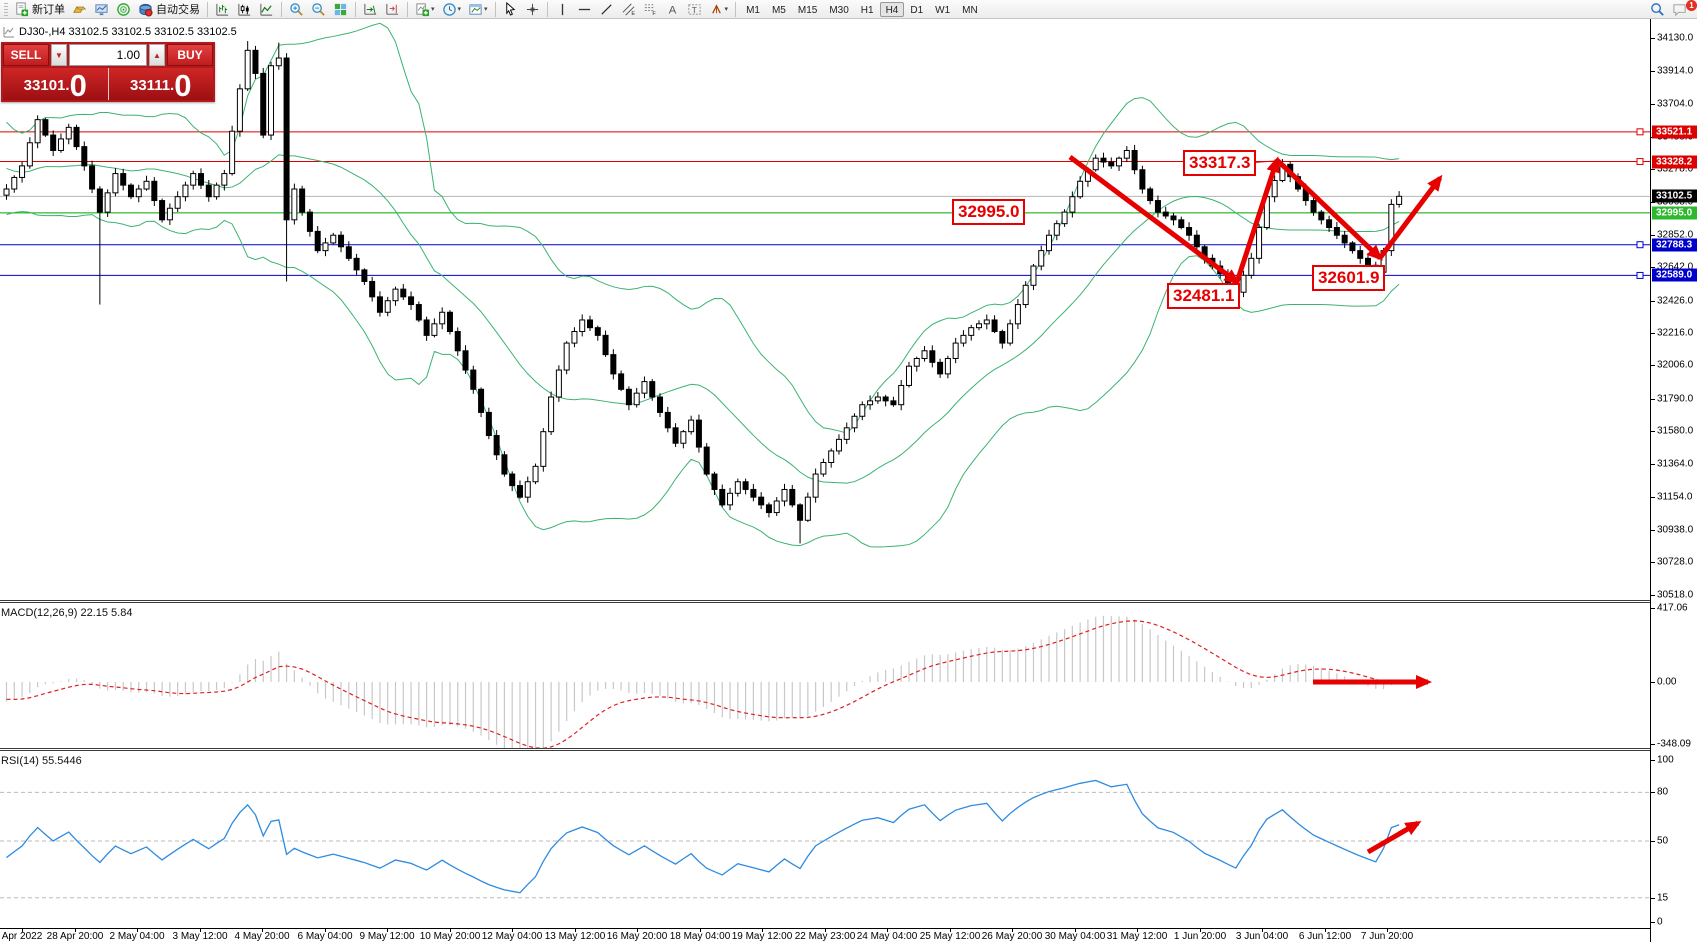 Image resolution: width=1697 pixels, height=942 pixels. I want to click on clock-icon, so click(449, 9).